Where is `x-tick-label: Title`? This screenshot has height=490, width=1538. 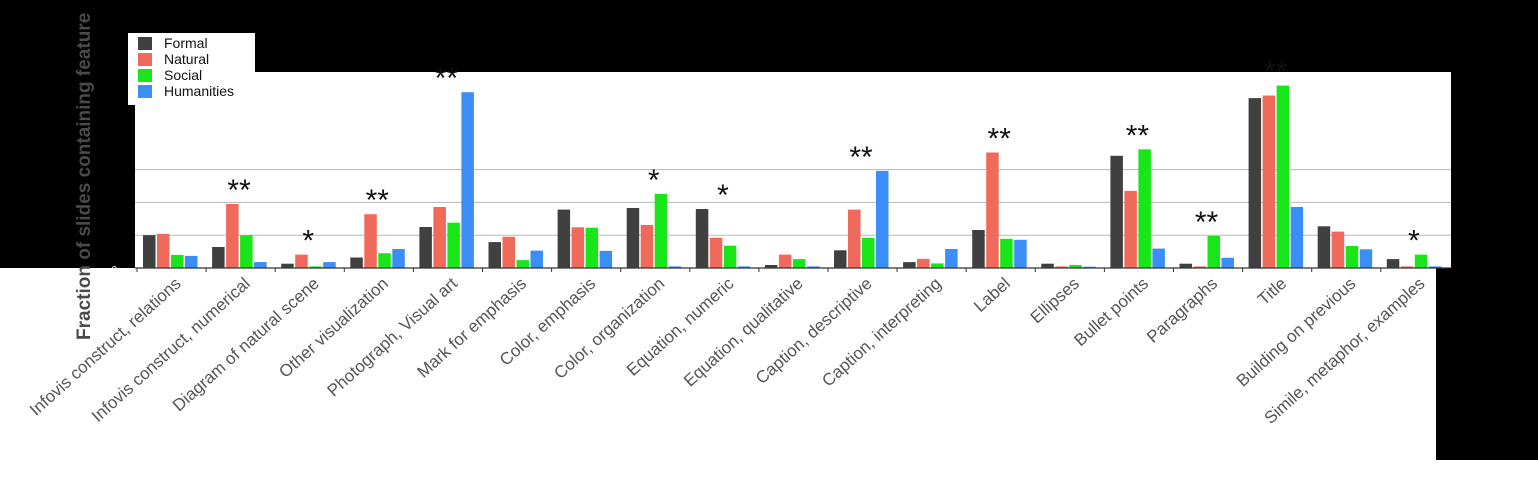 x-tick-label: Title is located at coordinates (1272, 291).